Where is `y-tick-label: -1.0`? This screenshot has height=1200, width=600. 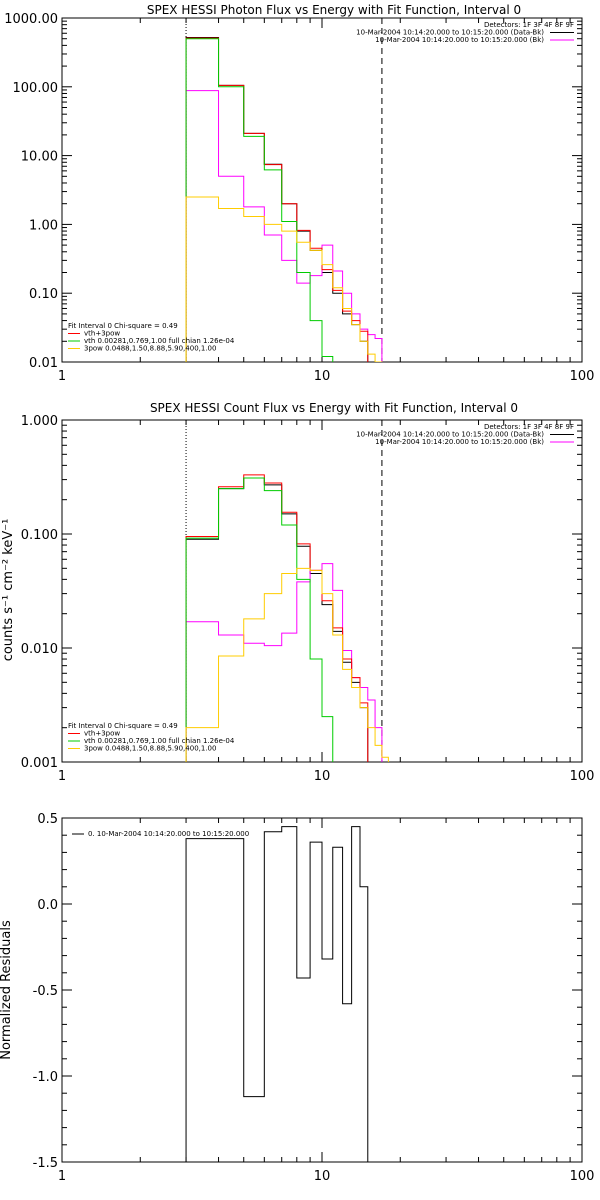 y-tick-label: -1.0 is located at coordinates (45, 1077).